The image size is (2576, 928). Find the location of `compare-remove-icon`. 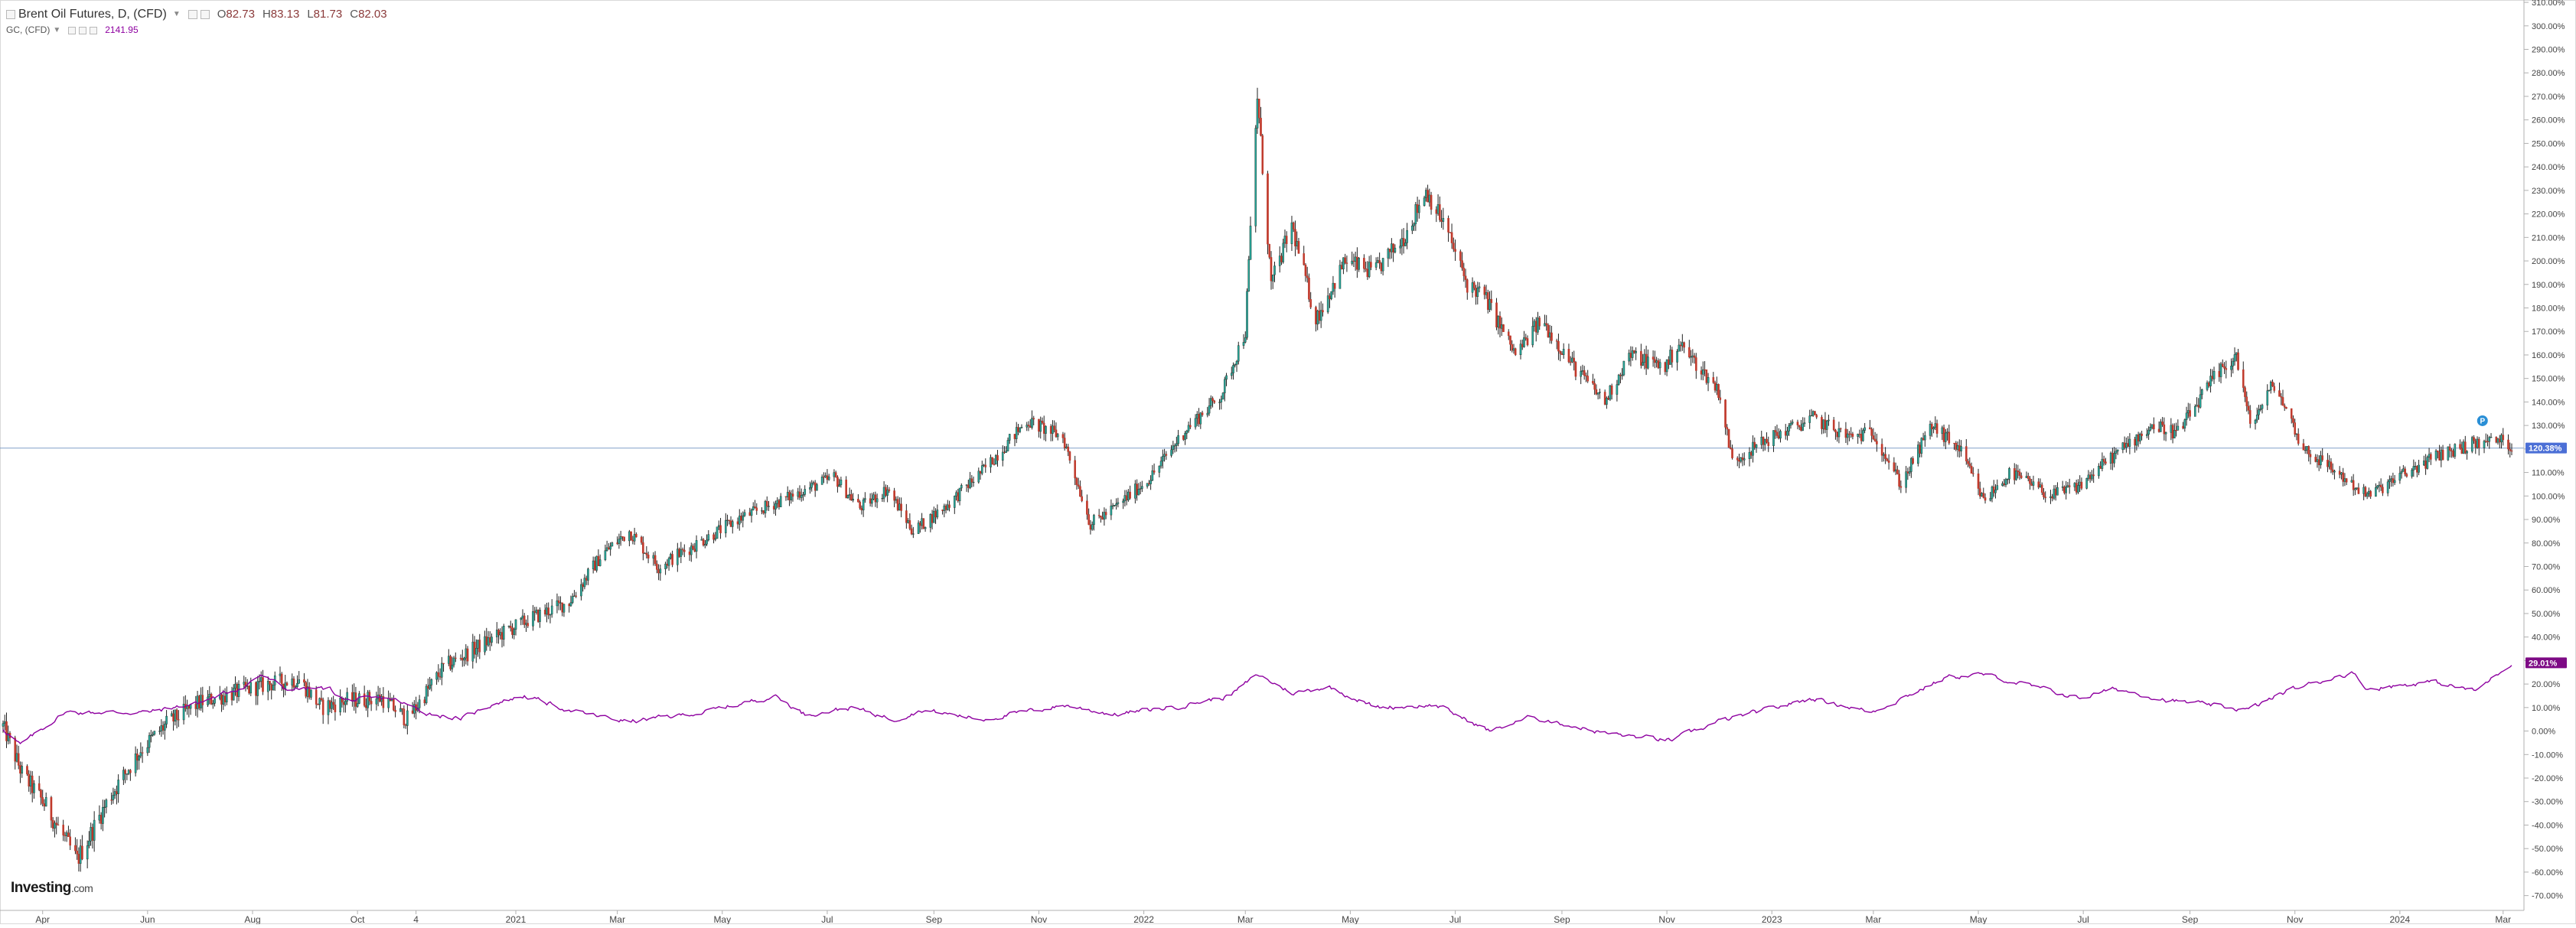

compare-remove-icon is located at coordinates (94, 30).